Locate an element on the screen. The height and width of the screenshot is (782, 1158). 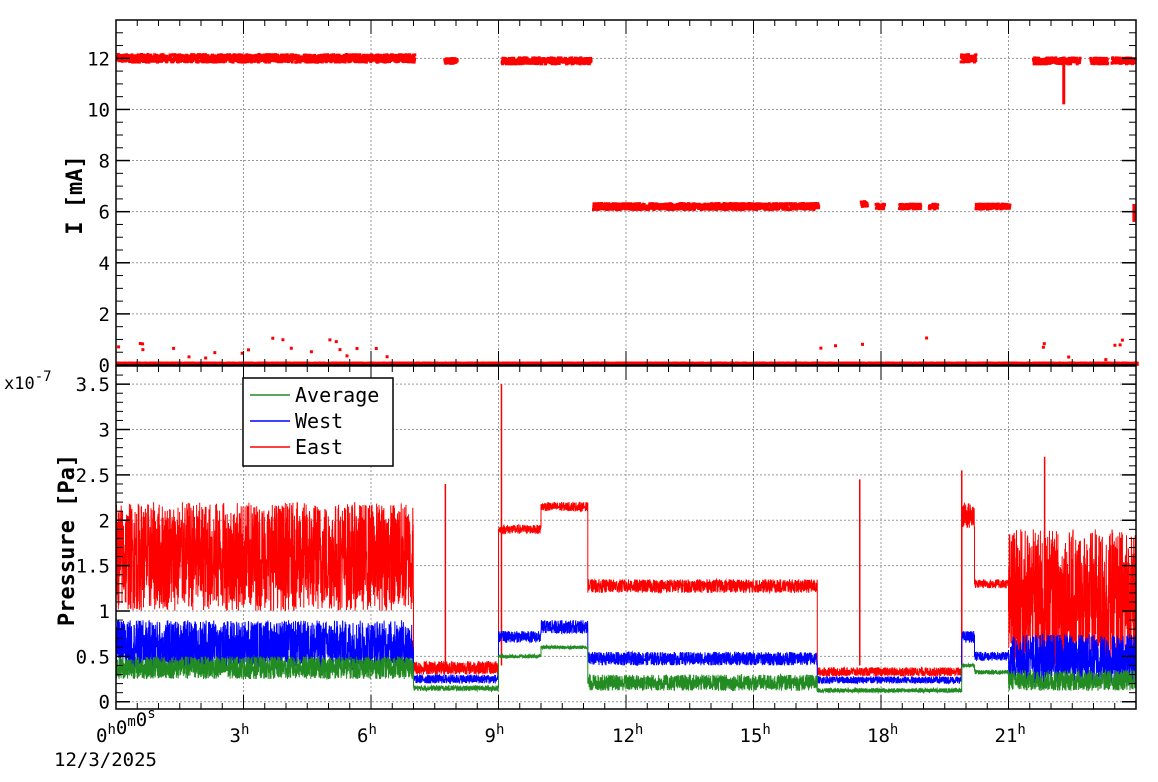
legend-label-average: Average is located at coordinates (337, 395).